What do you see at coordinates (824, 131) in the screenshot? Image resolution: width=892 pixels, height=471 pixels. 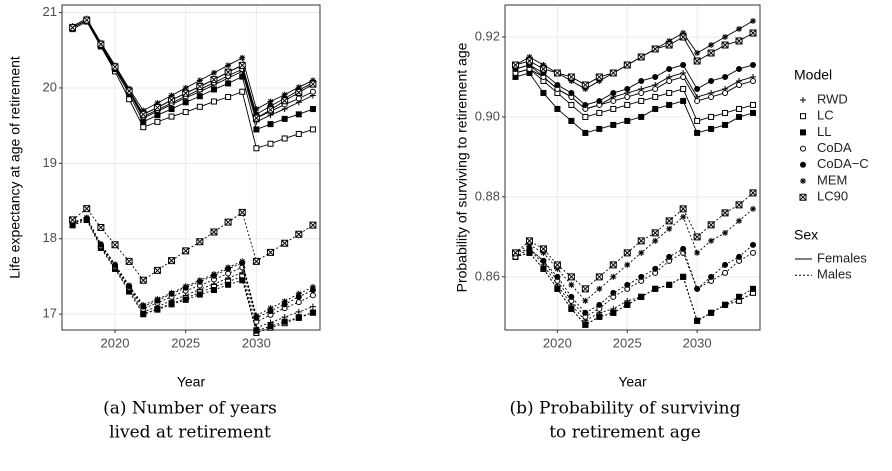 I see `legend-label: LL` at bounding box center [824, 131].